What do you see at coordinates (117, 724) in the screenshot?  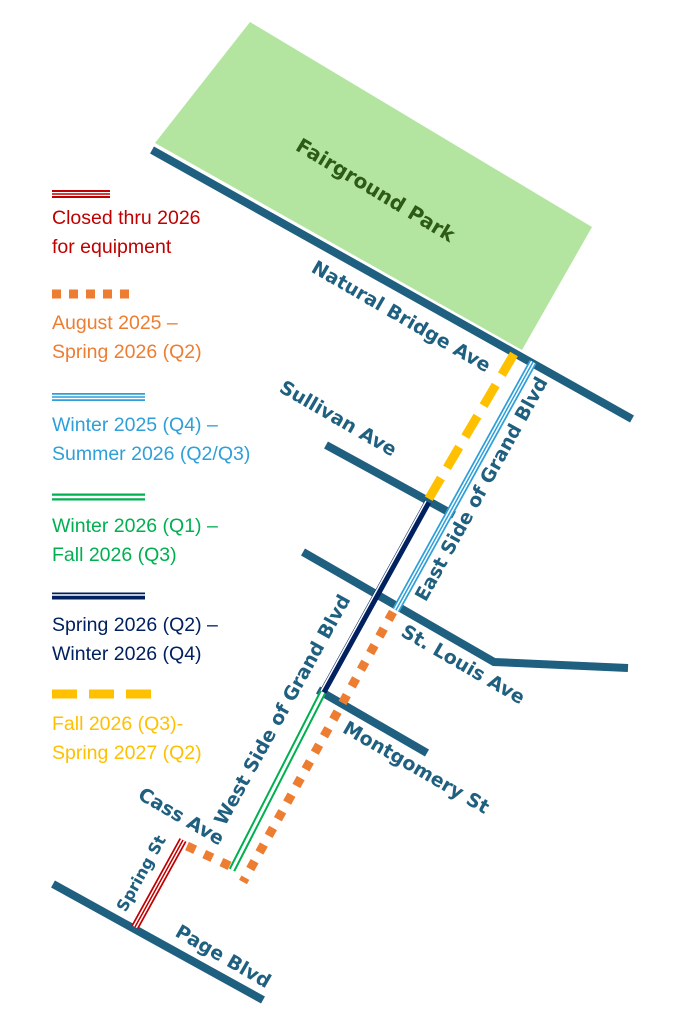 I see `legend-text-line1: Fall 2026 (Q3)-` at bounding box center [117, 724].